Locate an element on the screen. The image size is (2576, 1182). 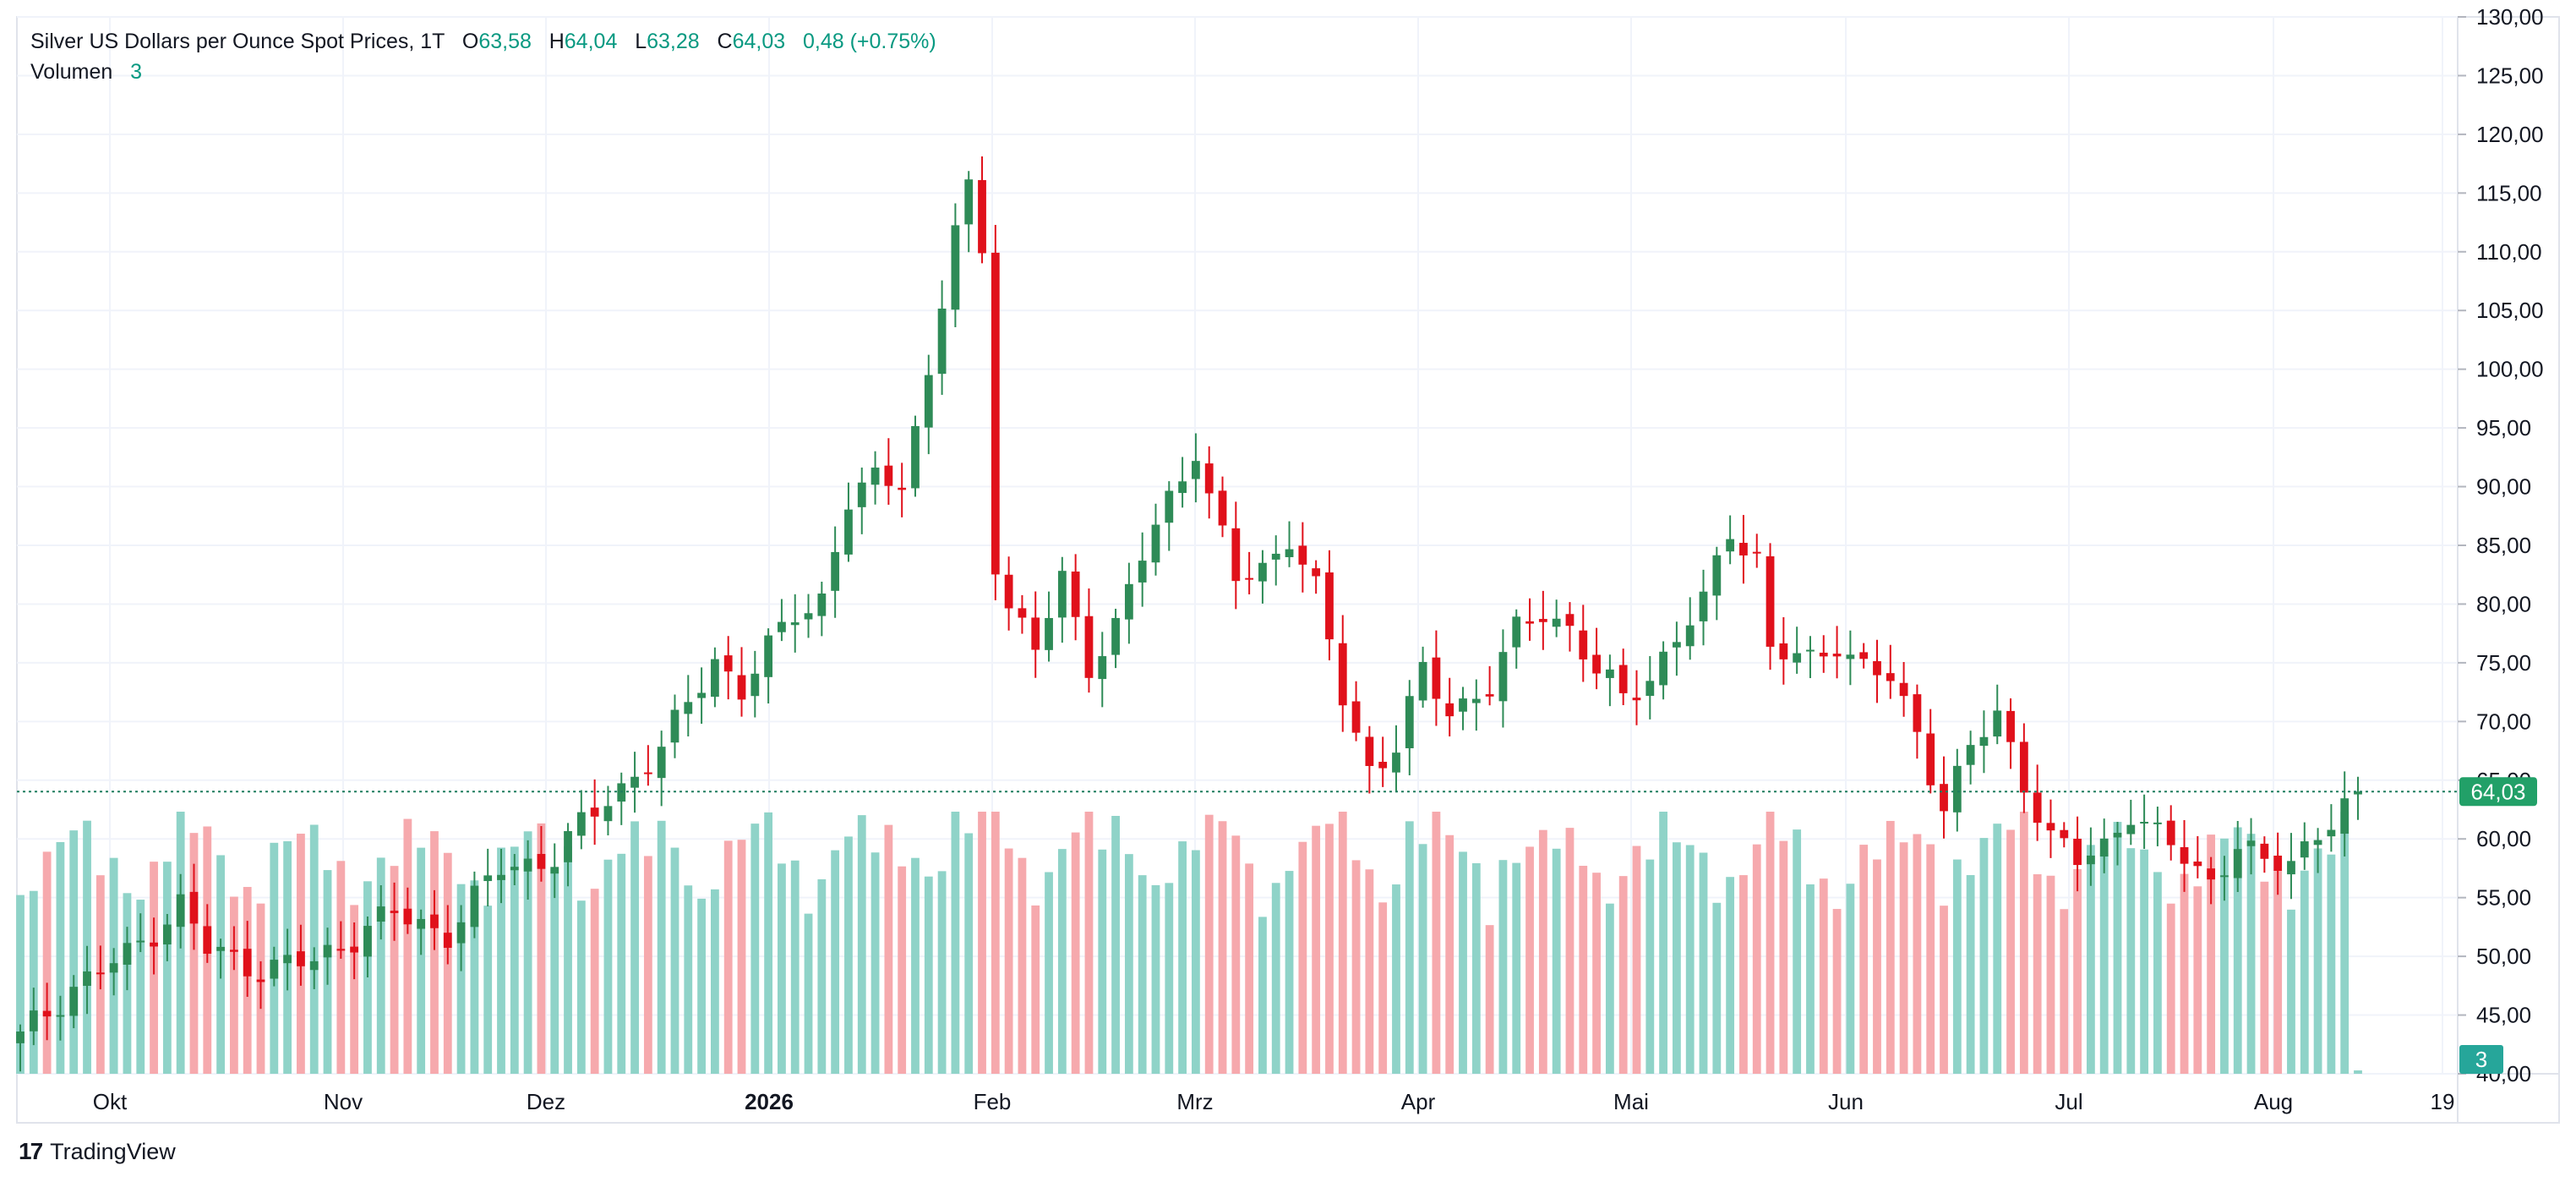
x-tick-label: Mrz is located at coordinates (1194, 1102).